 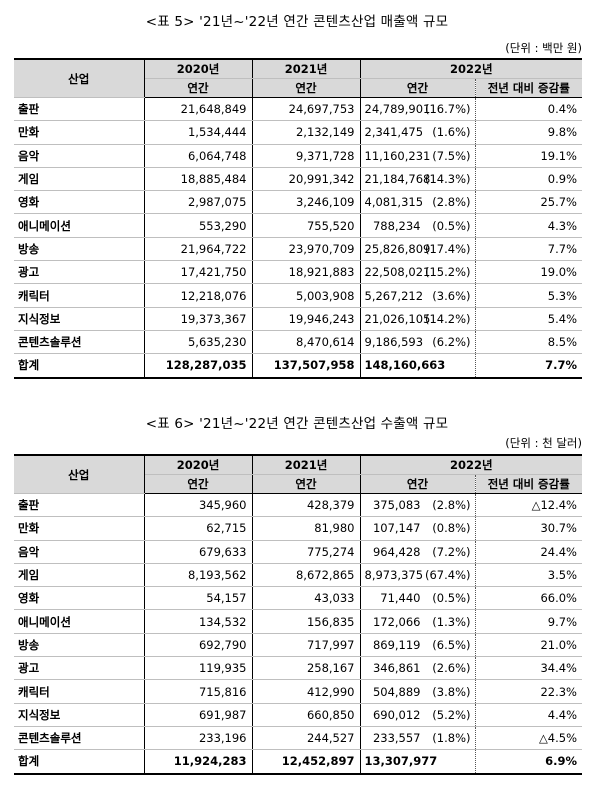 I want to click on industry-cell: 영화, so click(x=79, y=202).